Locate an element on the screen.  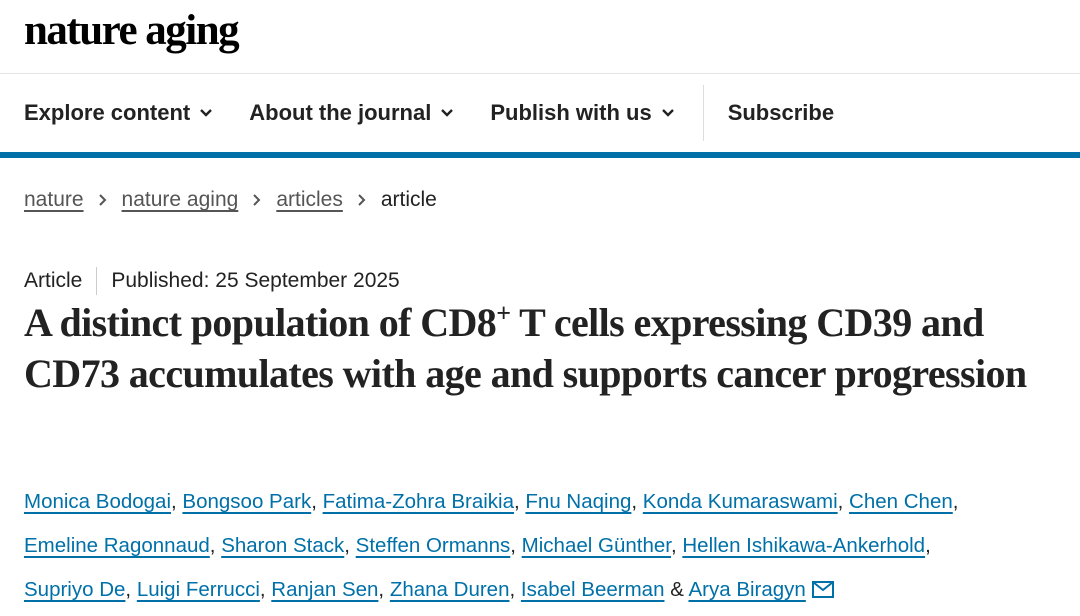
logo: nature aging is located at coordinates (132, 30).